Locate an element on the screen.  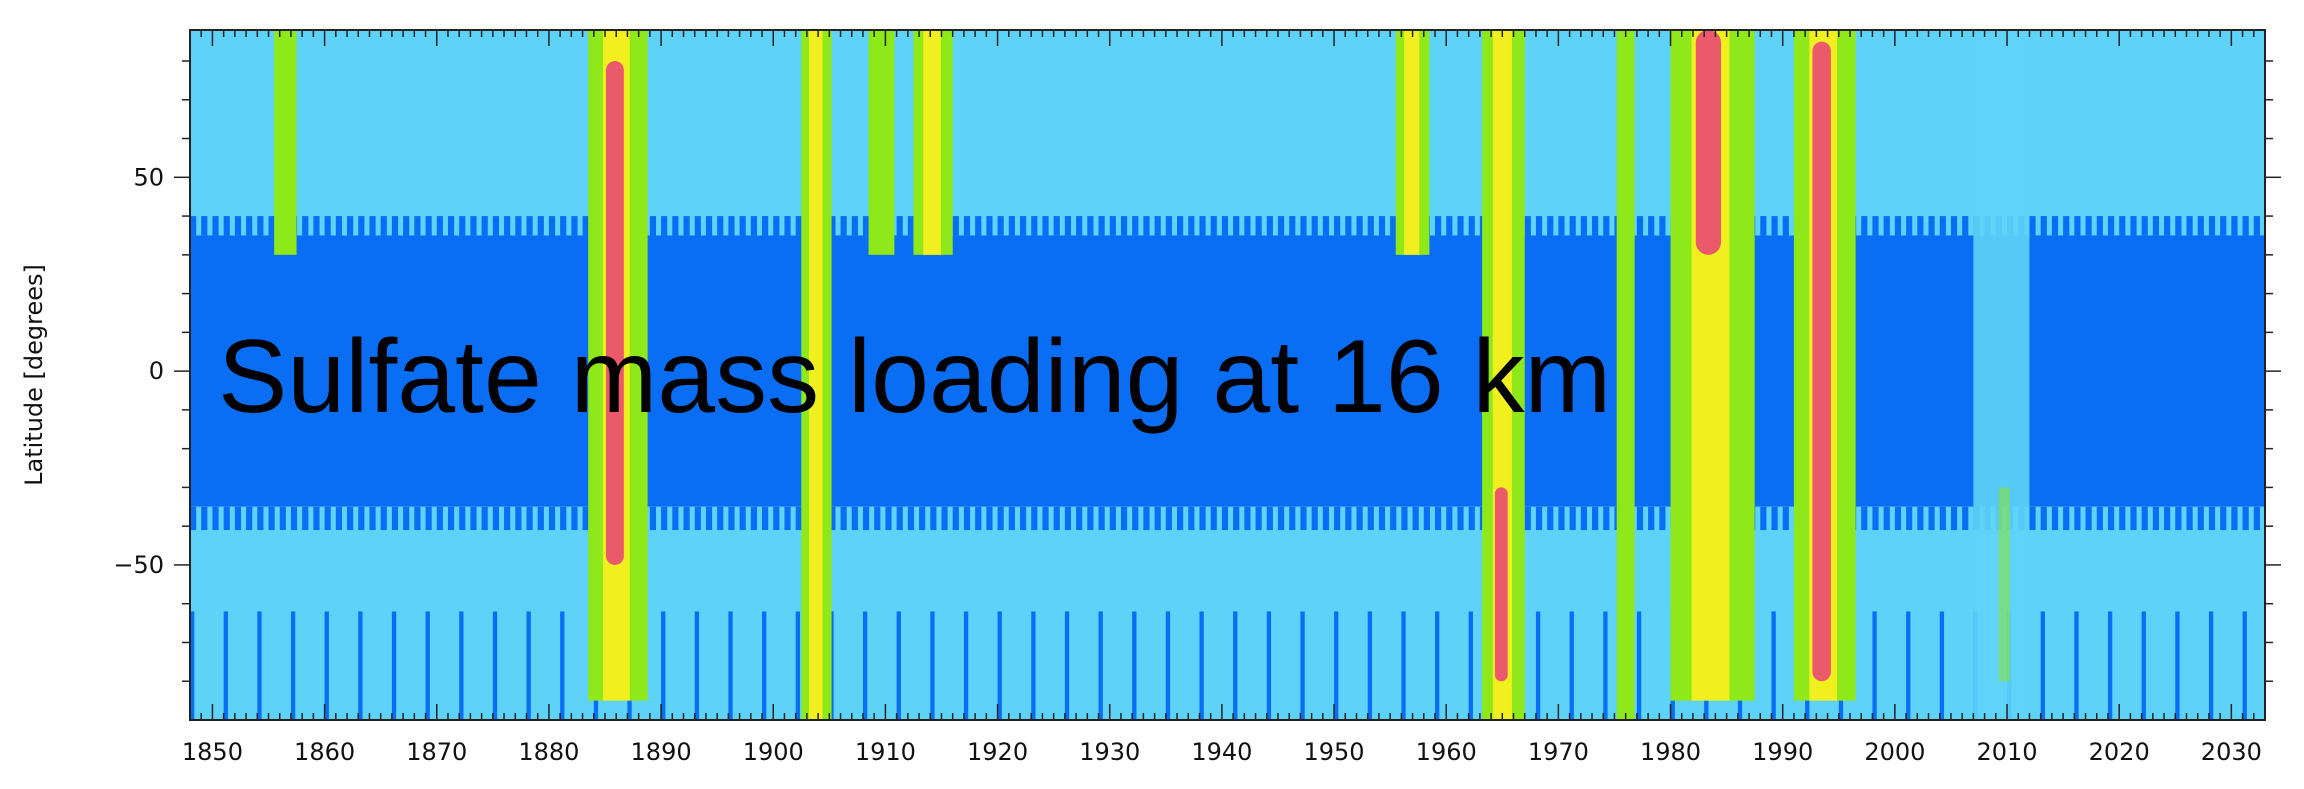
x-tick-label: 2000 is located at coordinates (1894, 752).